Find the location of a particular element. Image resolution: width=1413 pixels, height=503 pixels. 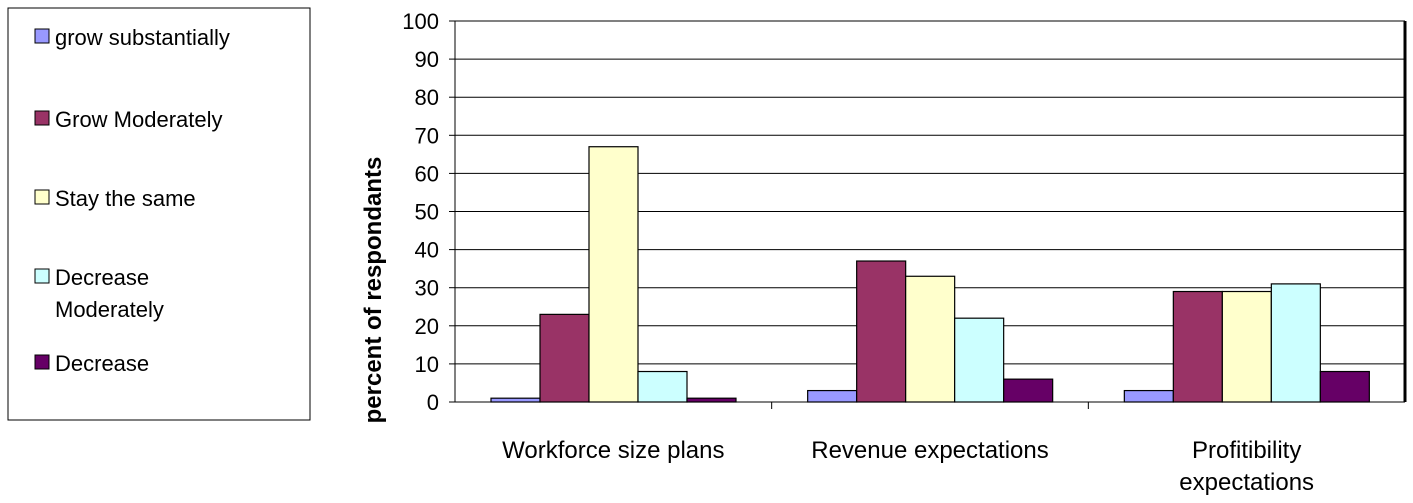

y-tick-label: 70 is located at coordinates (427, 135).